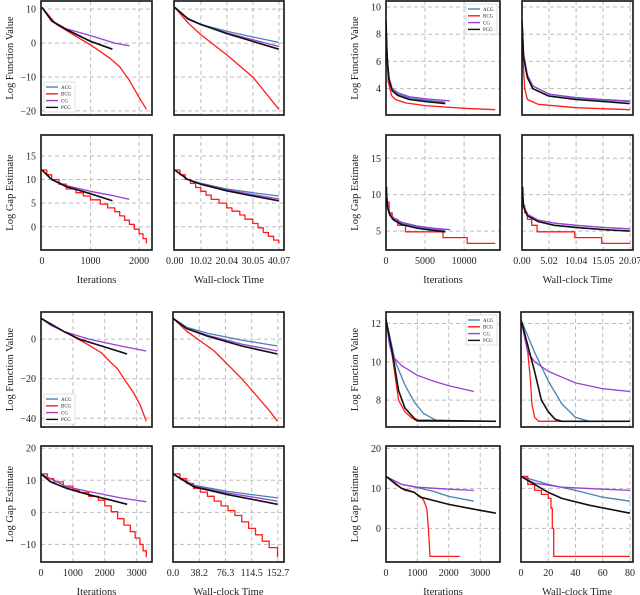  Describe the element at coordinates (31, 156) in the screenshot. I see `y-tick-label: 15` at that location.